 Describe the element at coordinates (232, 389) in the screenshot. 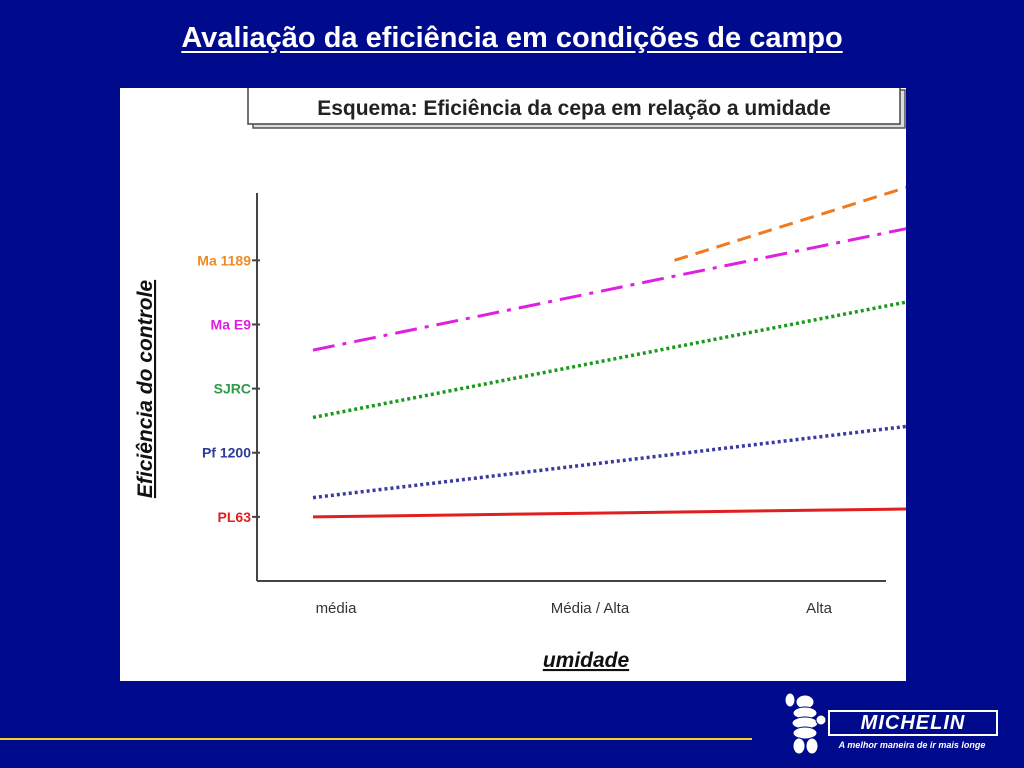

I see `y-tick-label: SJRC` at that location.